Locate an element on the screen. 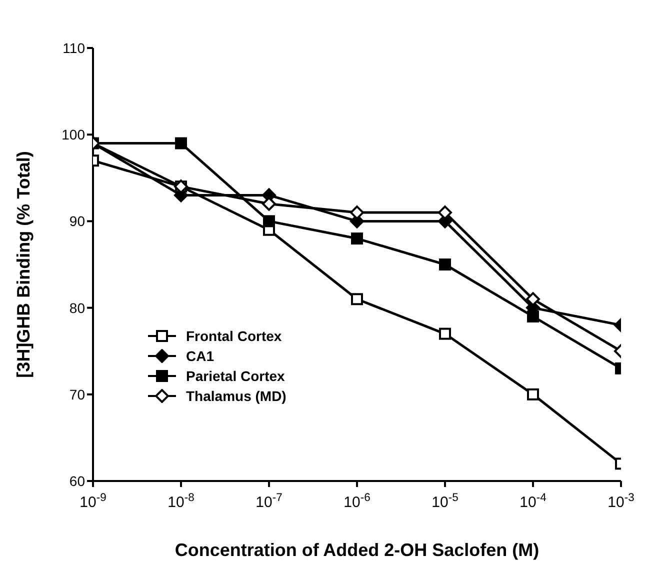 This screenshot has height=569, width=649. x-tick-label: 10$^{-7}$ is located at coordinates (269, 501).